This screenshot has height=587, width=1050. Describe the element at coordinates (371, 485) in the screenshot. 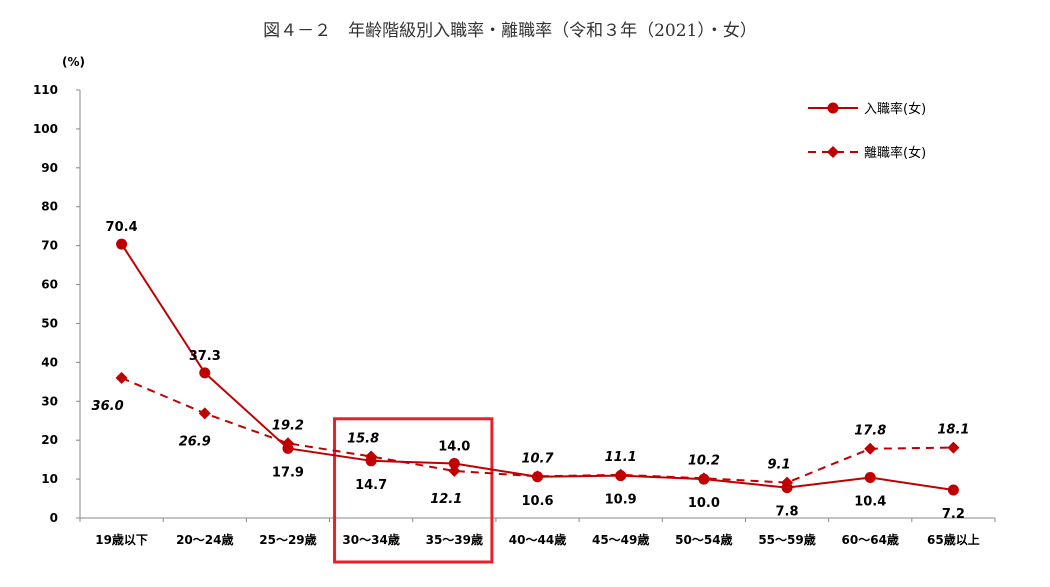

I see `entry-rate-label: 14.7` at that location.